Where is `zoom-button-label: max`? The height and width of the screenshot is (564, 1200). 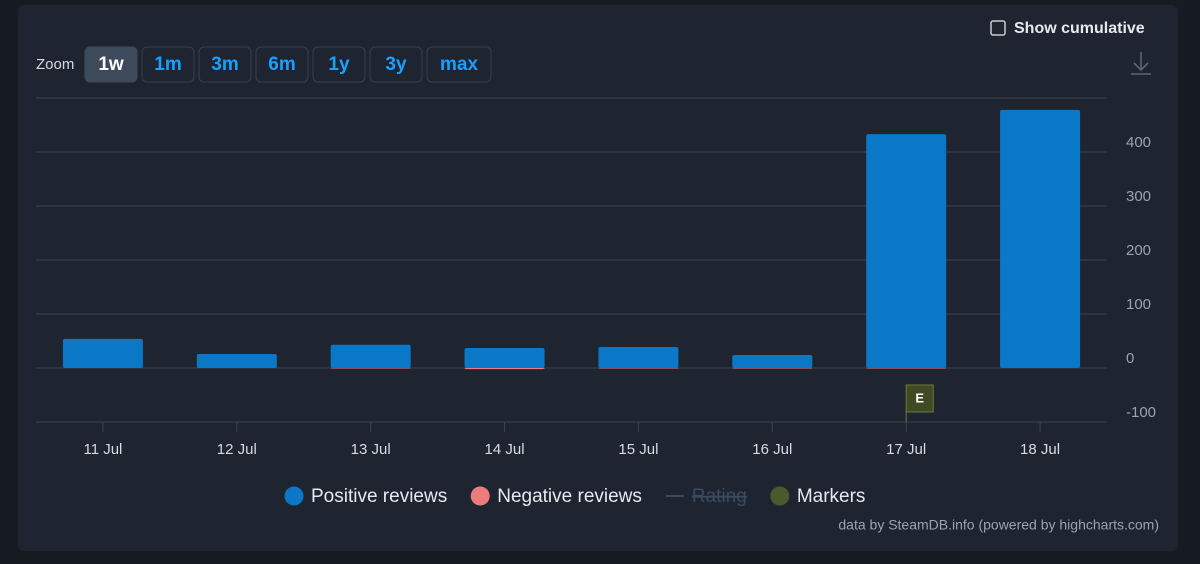 zoom-button-label: max is located at coordinates (459, 64).